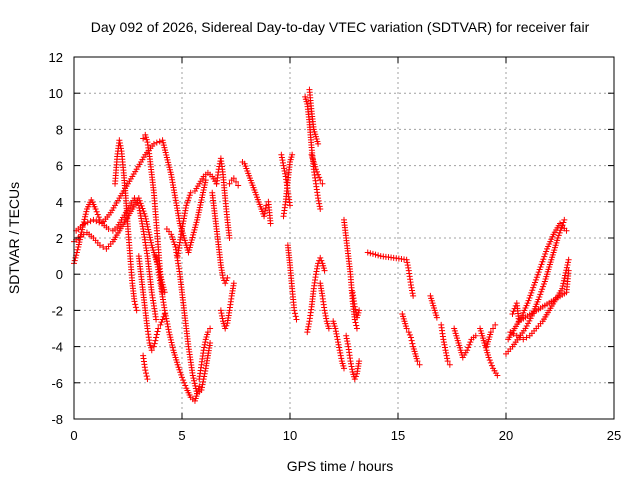 The width and height of the screenshot is (640, 480). I want to click on series-arc-y, so click(338, 345).